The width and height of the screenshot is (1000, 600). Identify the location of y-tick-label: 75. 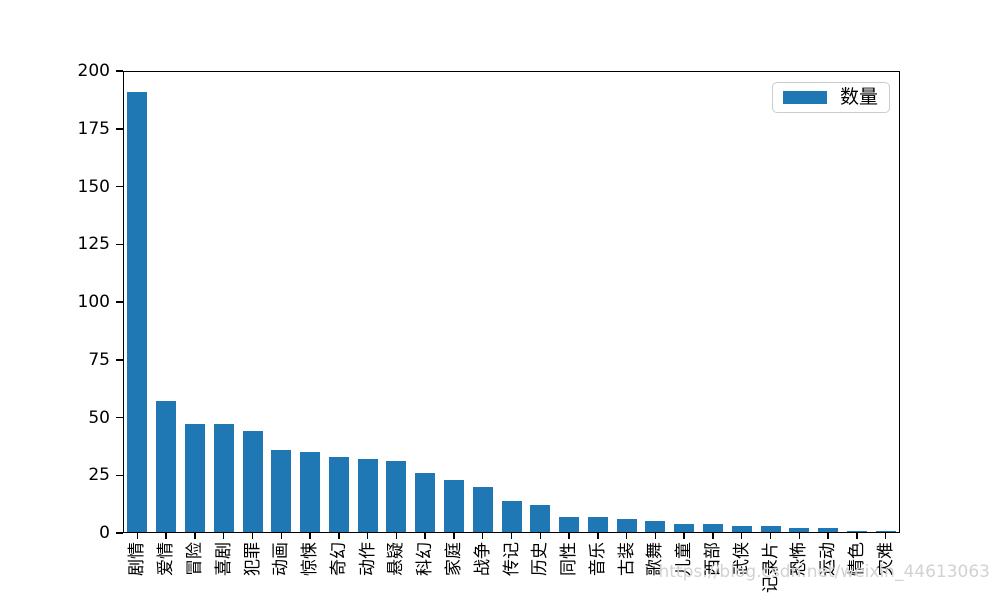
(99, 359).